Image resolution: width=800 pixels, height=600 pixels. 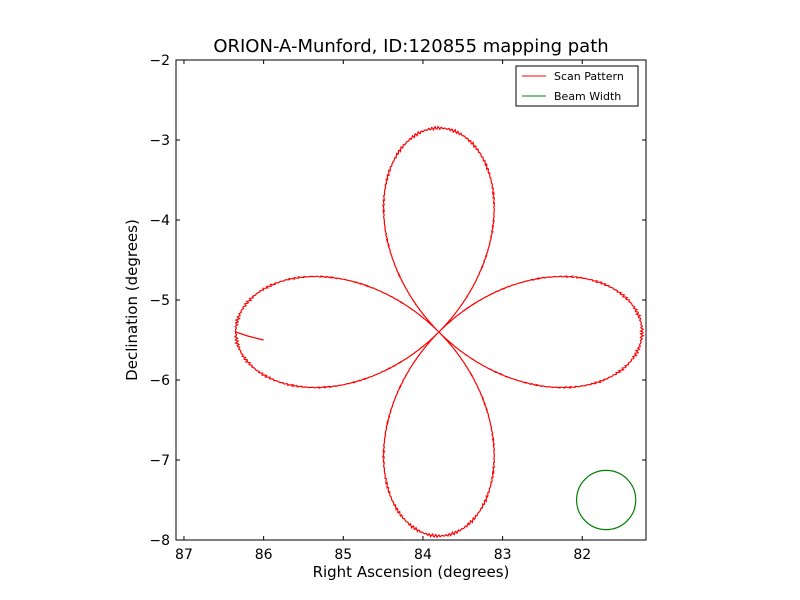 What do you see at coordinates (343, 555) in the screenshot?
I see `x-tick-label: 85` at bounding box center [343, 555].